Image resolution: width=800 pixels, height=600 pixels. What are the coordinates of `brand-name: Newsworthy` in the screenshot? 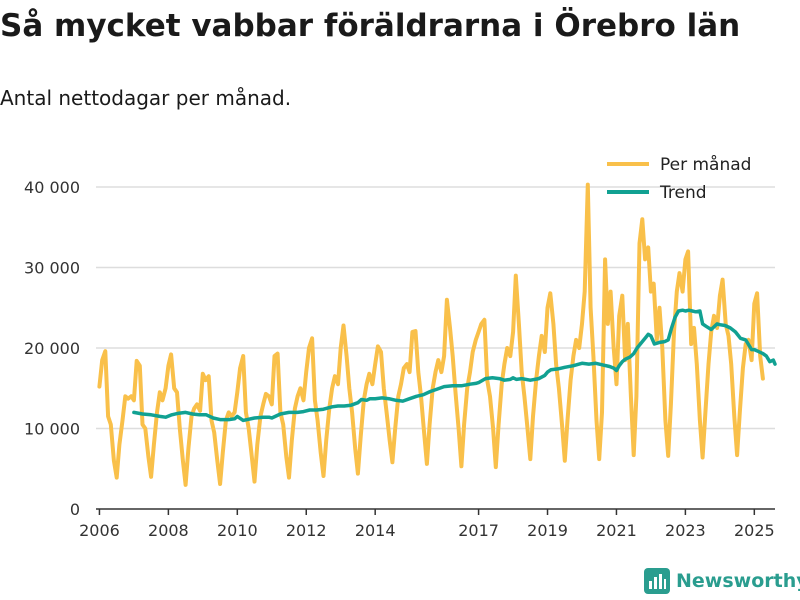 It's located at (738, 581).